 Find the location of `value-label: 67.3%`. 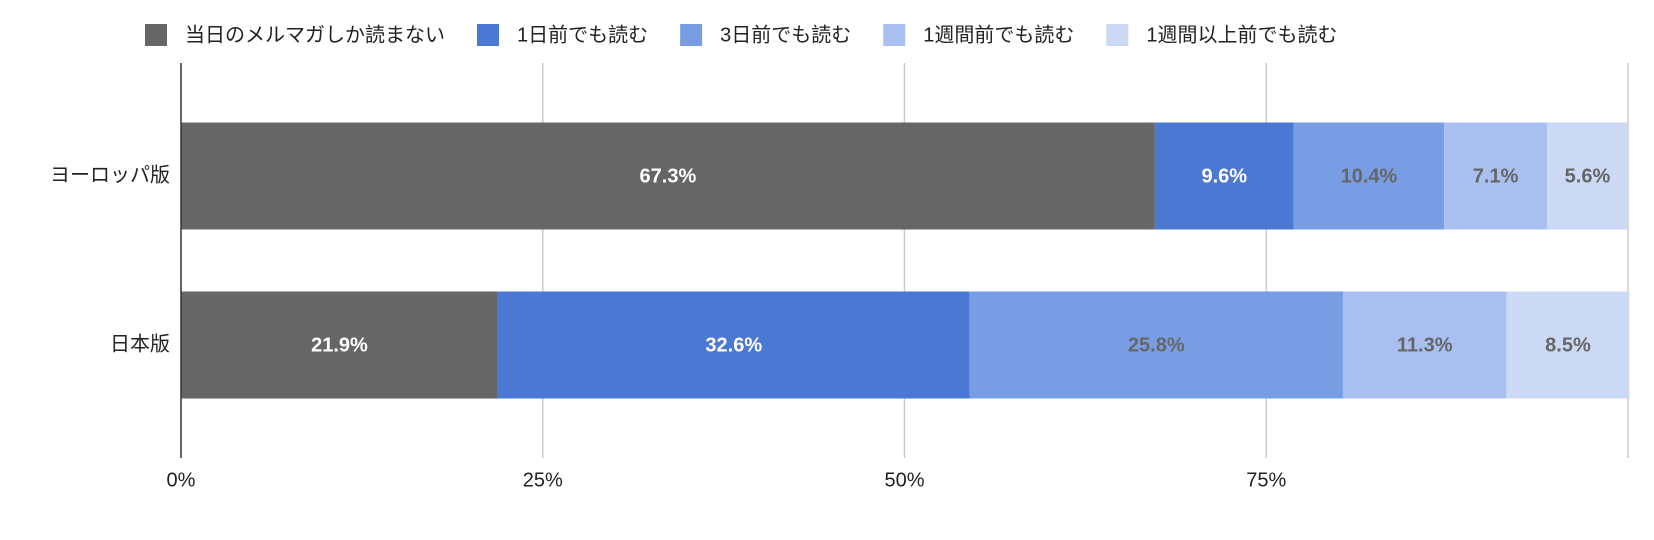

value-label: 67.3% is located at coordinates (668, 176).